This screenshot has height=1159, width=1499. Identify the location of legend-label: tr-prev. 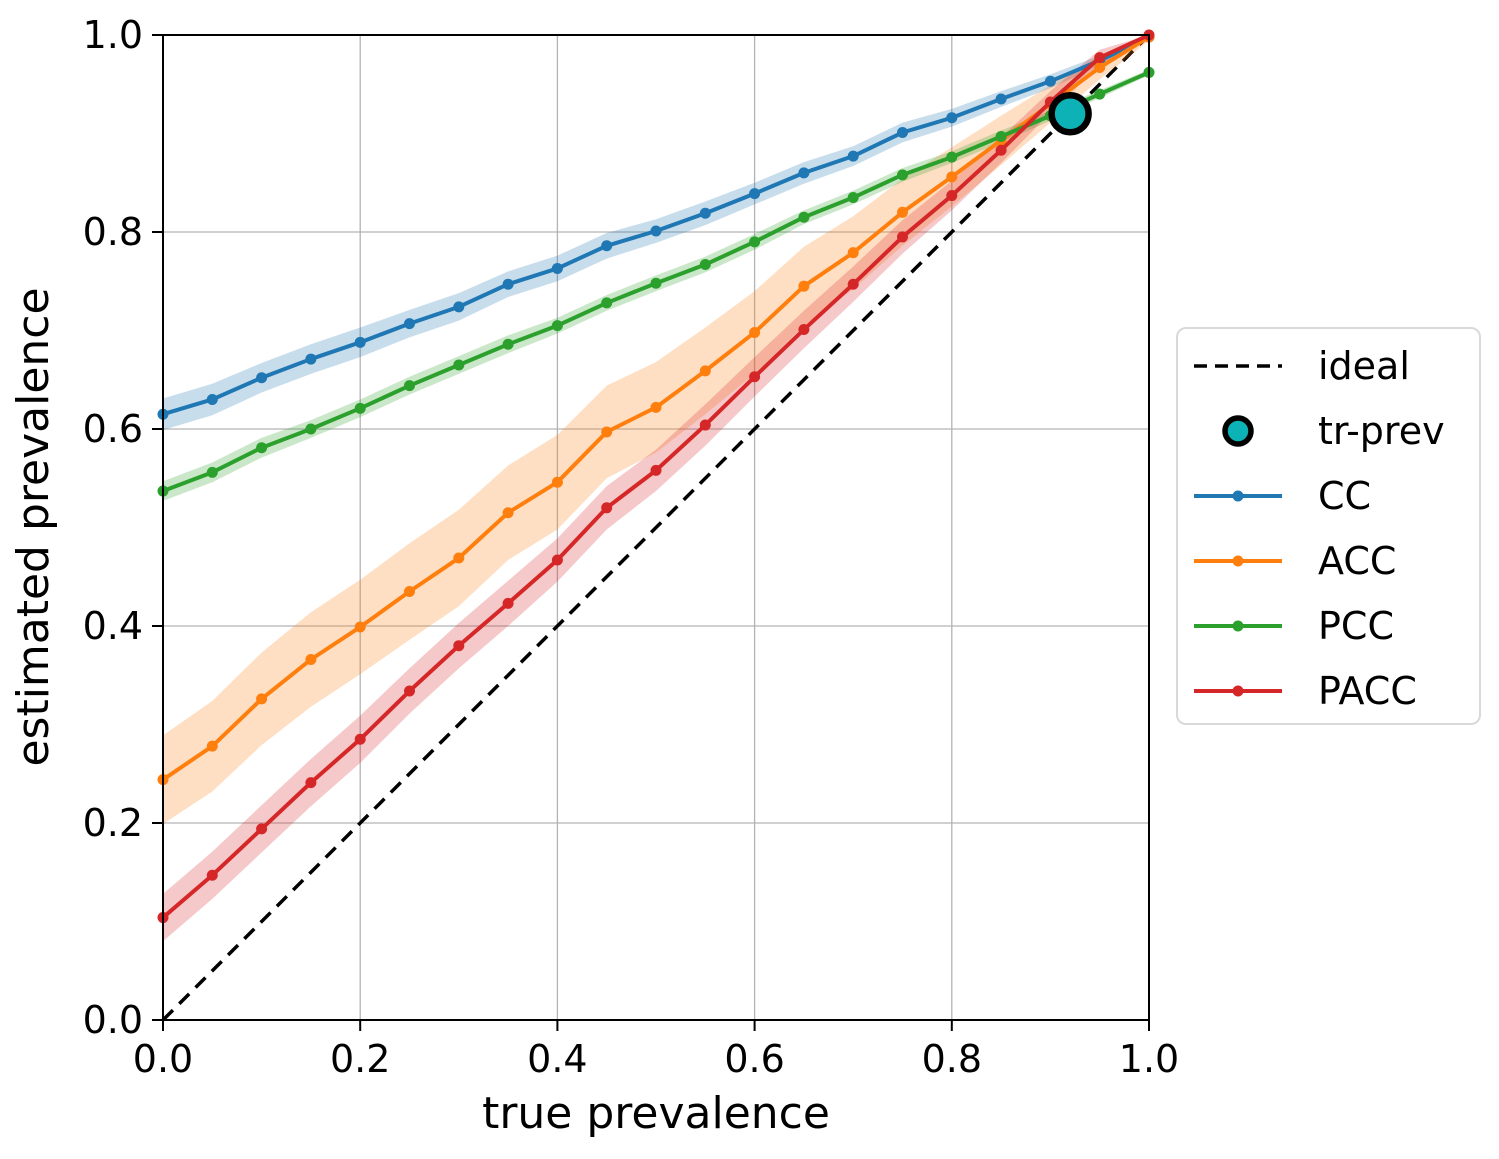
(1381, 430).